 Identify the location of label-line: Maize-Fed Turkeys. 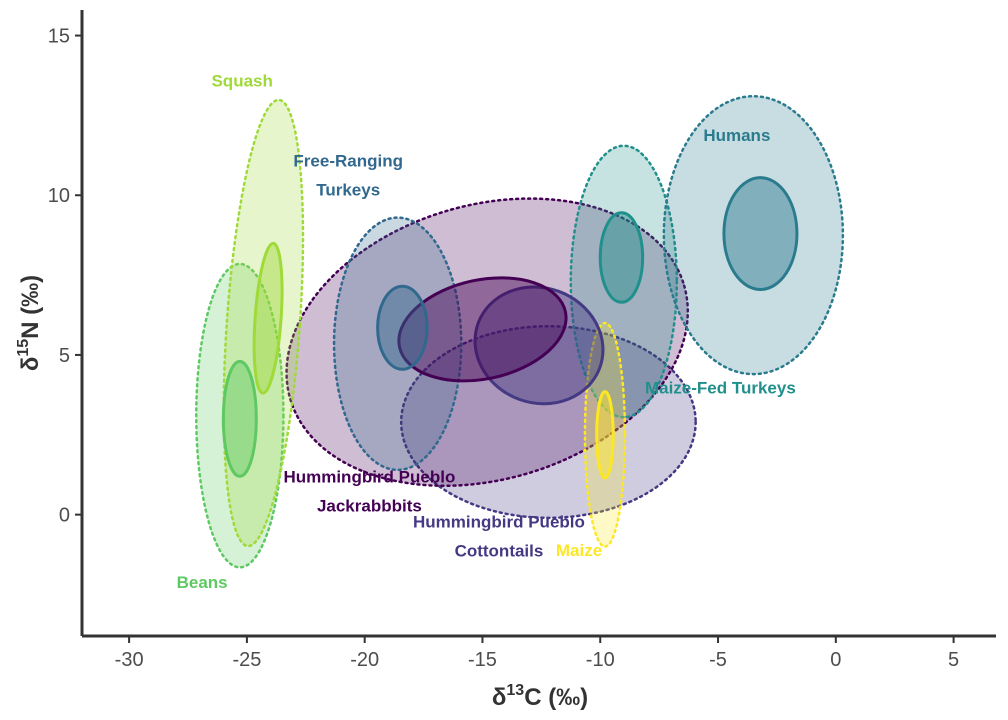
(720, 387).